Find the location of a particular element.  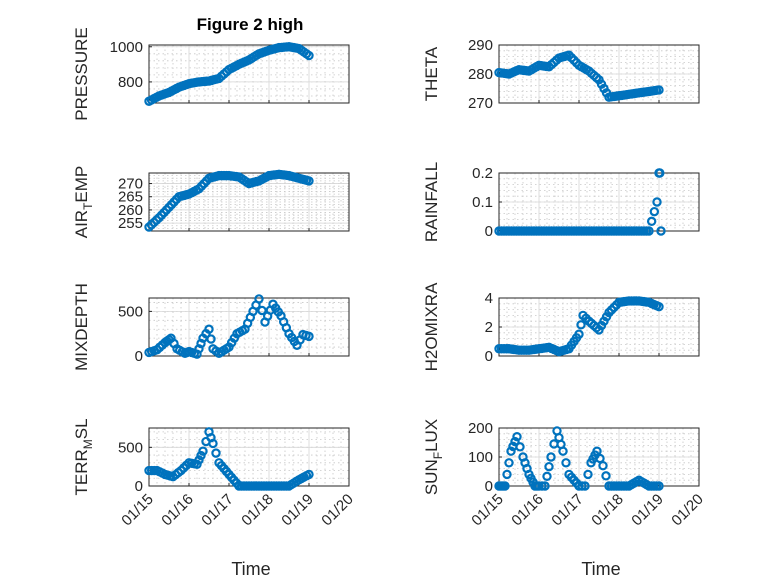

y-tick-label: 100 is located at coordinates (480, 457).